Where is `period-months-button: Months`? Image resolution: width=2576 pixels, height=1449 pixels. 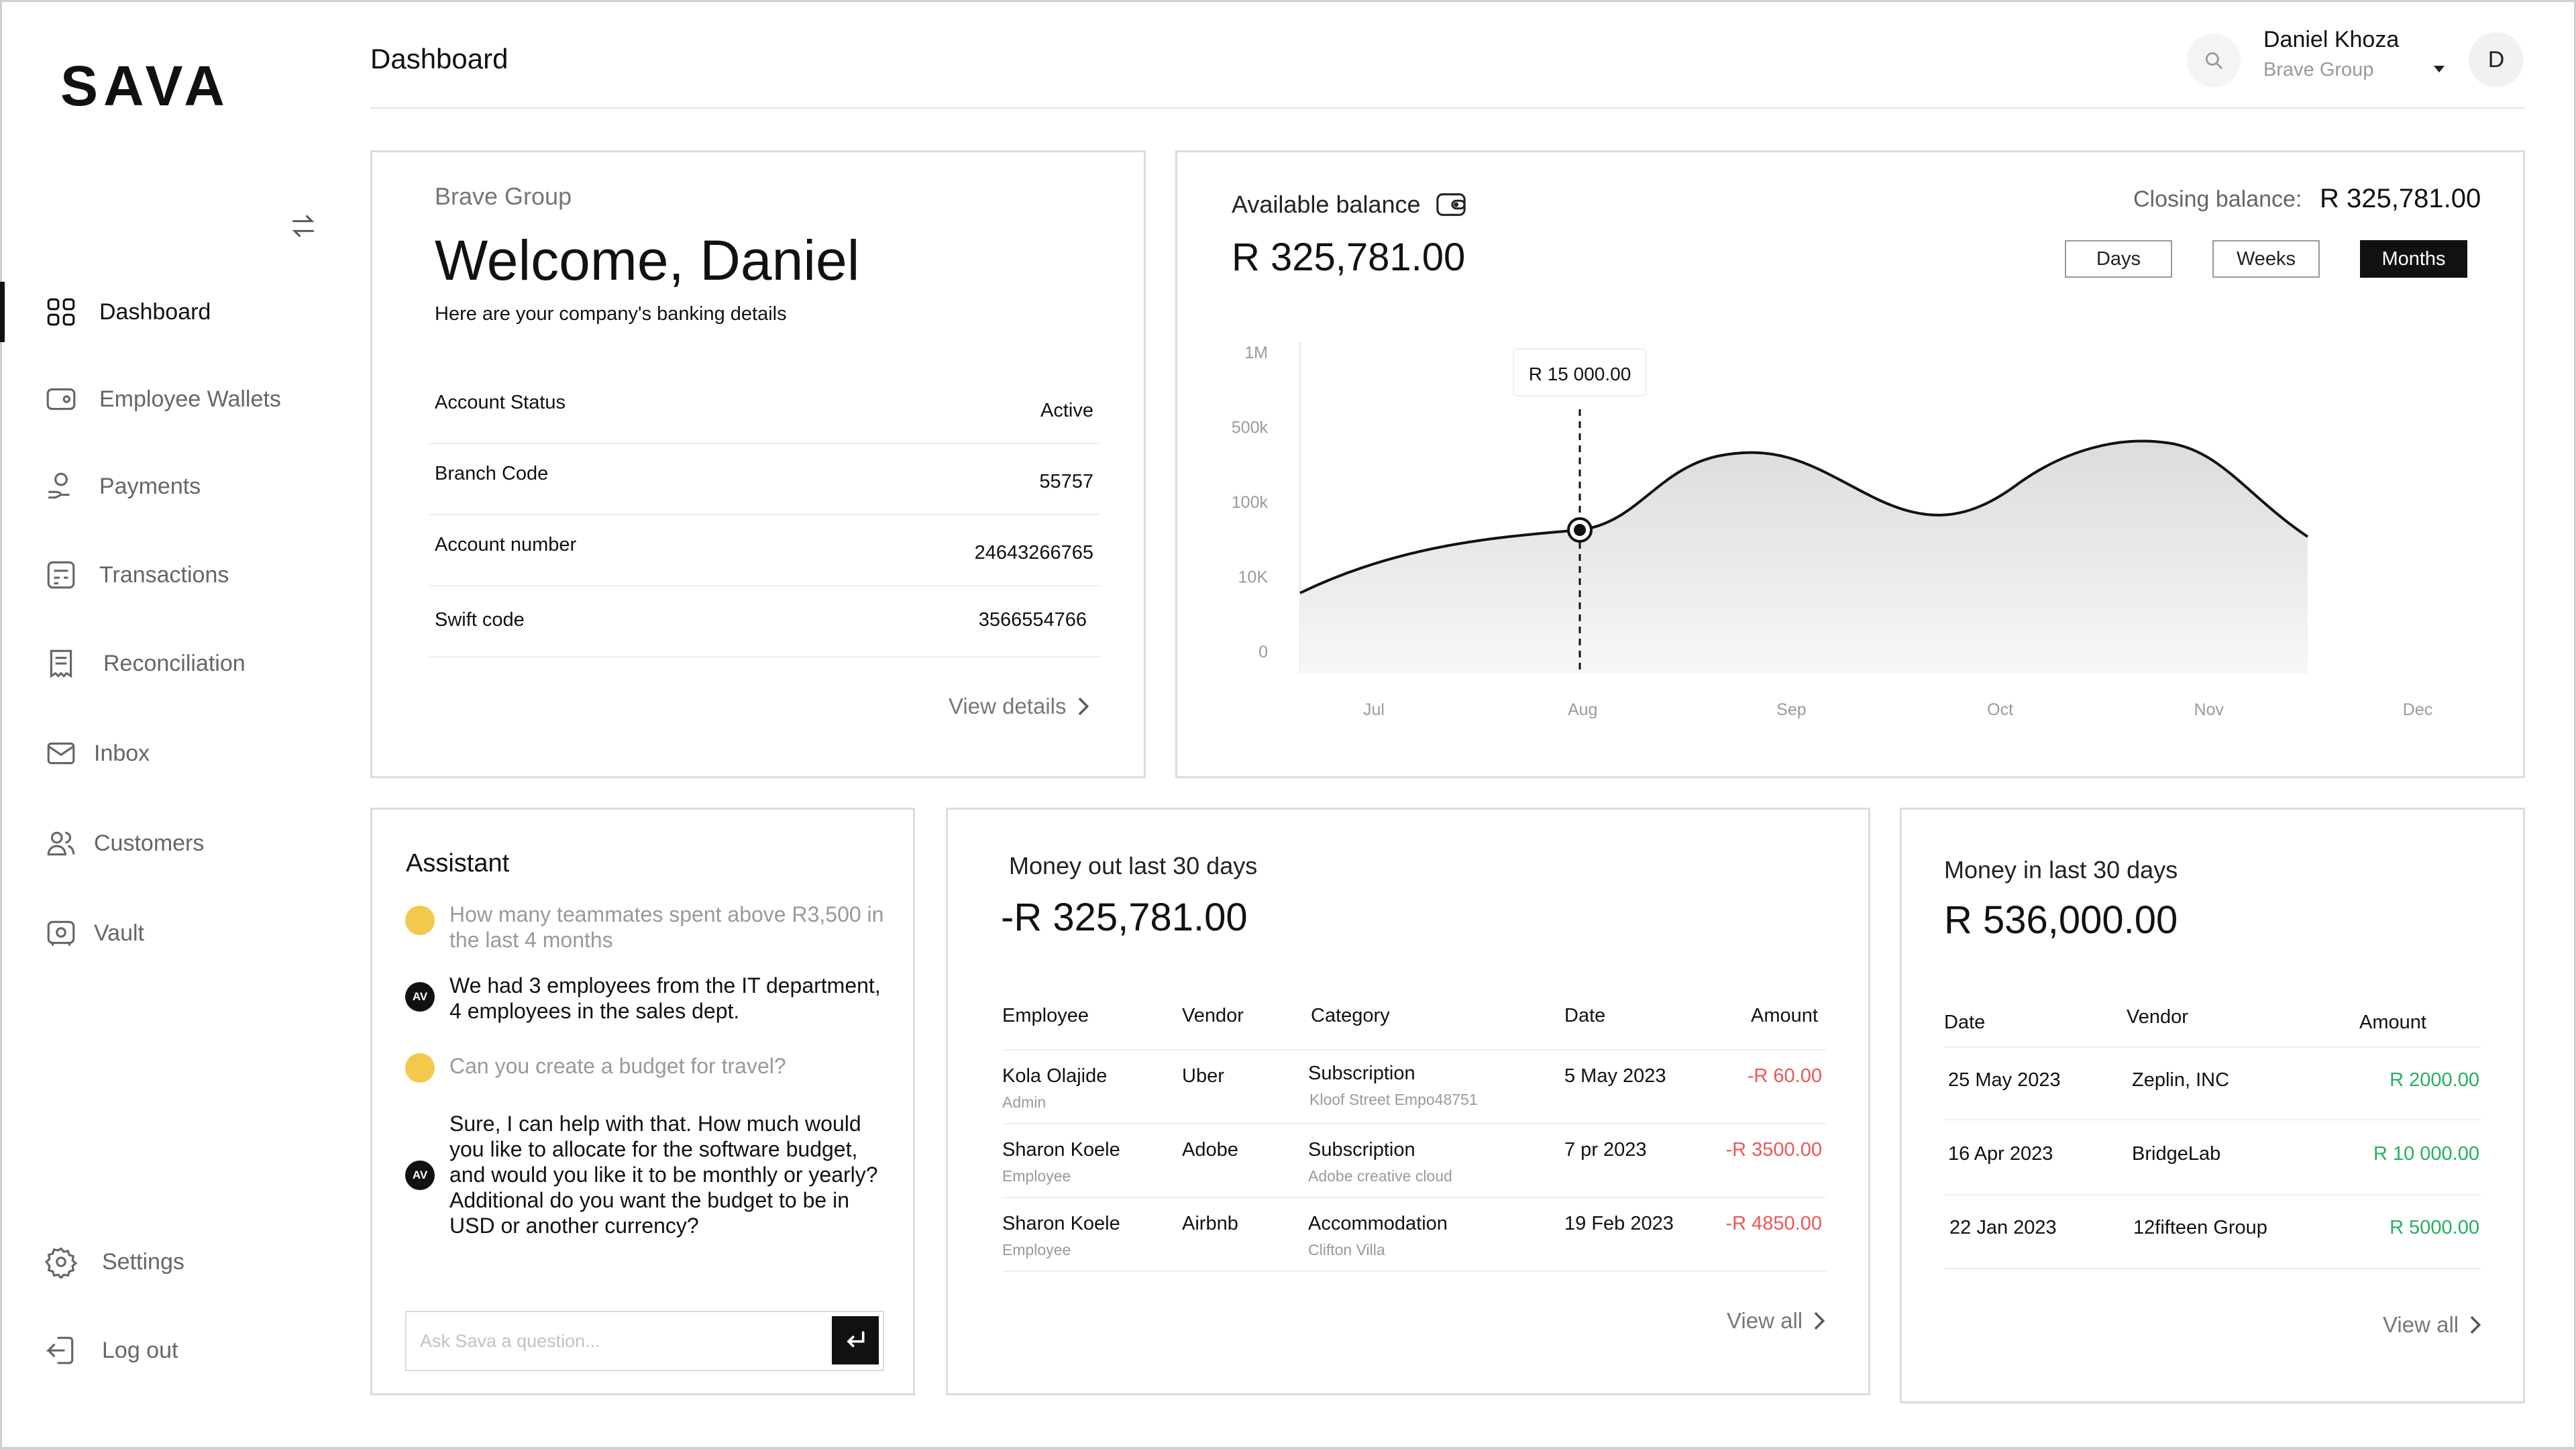 period-months-button: Months is located at coordinates (2413, 259).